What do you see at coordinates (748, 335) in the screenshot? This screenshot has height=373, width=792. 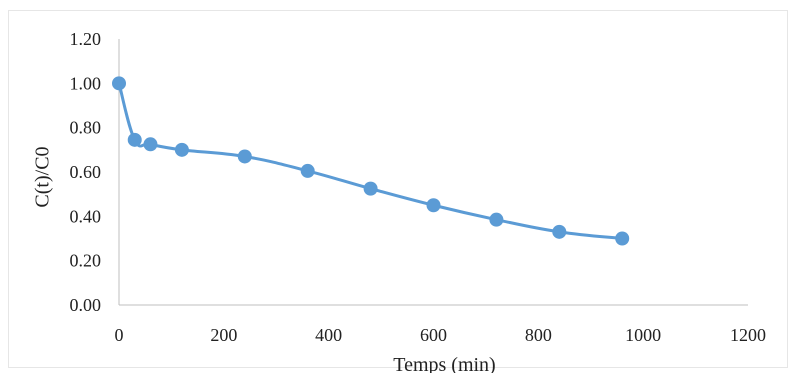 I see `x-tick-label: 1200` at bounding box center [748, 335].